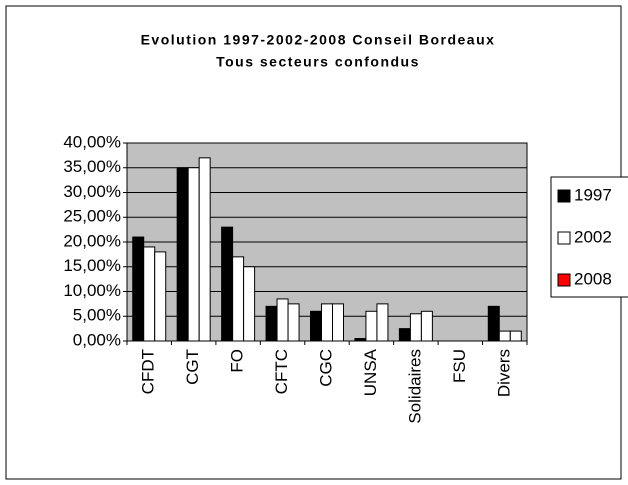 This screenshot has height=485, width=628. What do you see at coordinates (92, 290) in the screenshot?
I see `y-tick-label: 10,00%` at bounding box center [92, 290].